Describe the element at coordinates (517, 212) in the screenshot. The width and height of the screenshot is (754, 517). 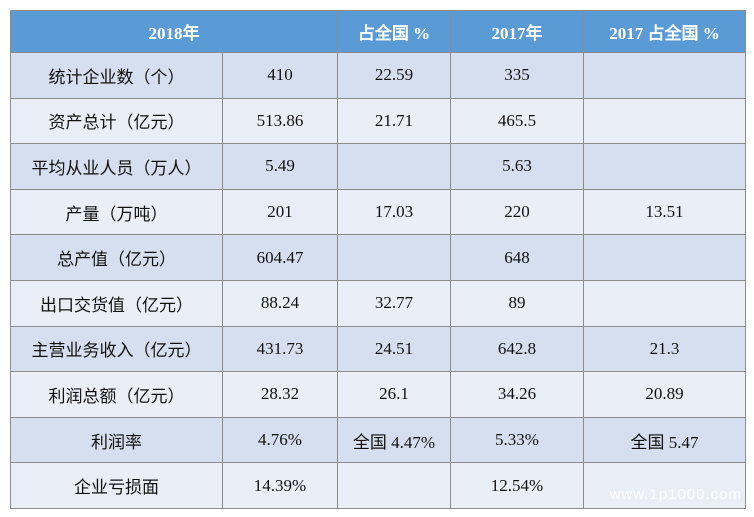
I see `table-cell: 220` at that location.